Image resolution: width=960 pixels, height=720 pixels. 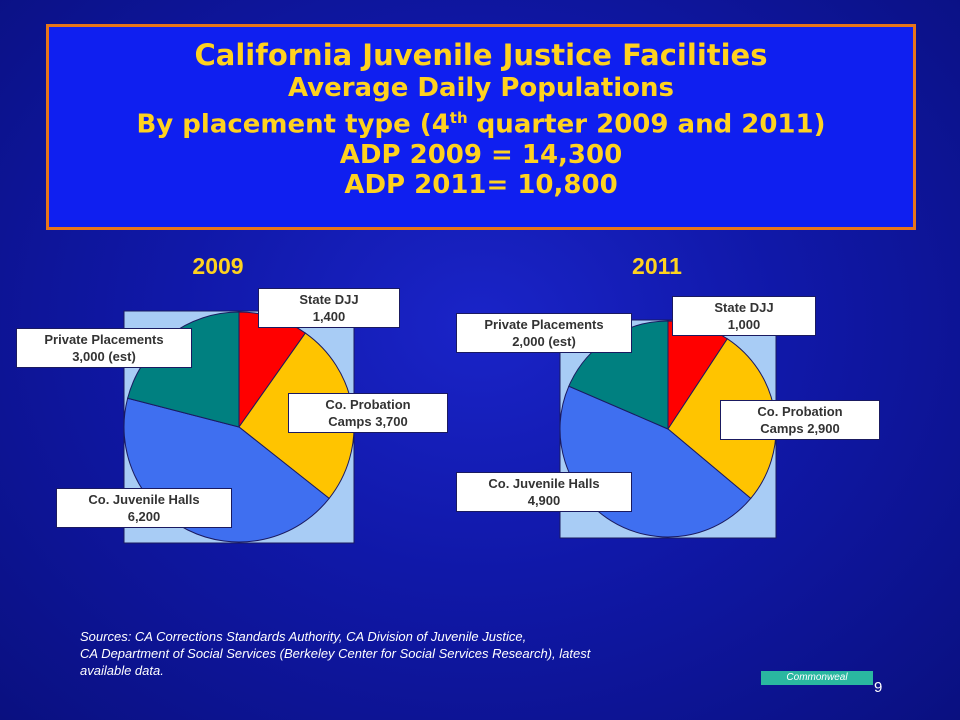 I want to click on label-2011-probation-camps-value: Camps 2,900, so click(x=800, y=428).